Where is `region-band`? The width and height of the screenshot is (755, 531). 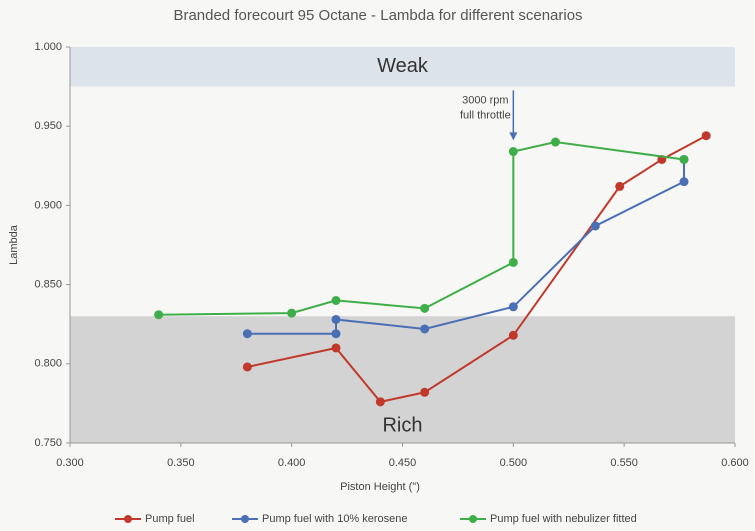
region-band is located at coordinates (402, 67).